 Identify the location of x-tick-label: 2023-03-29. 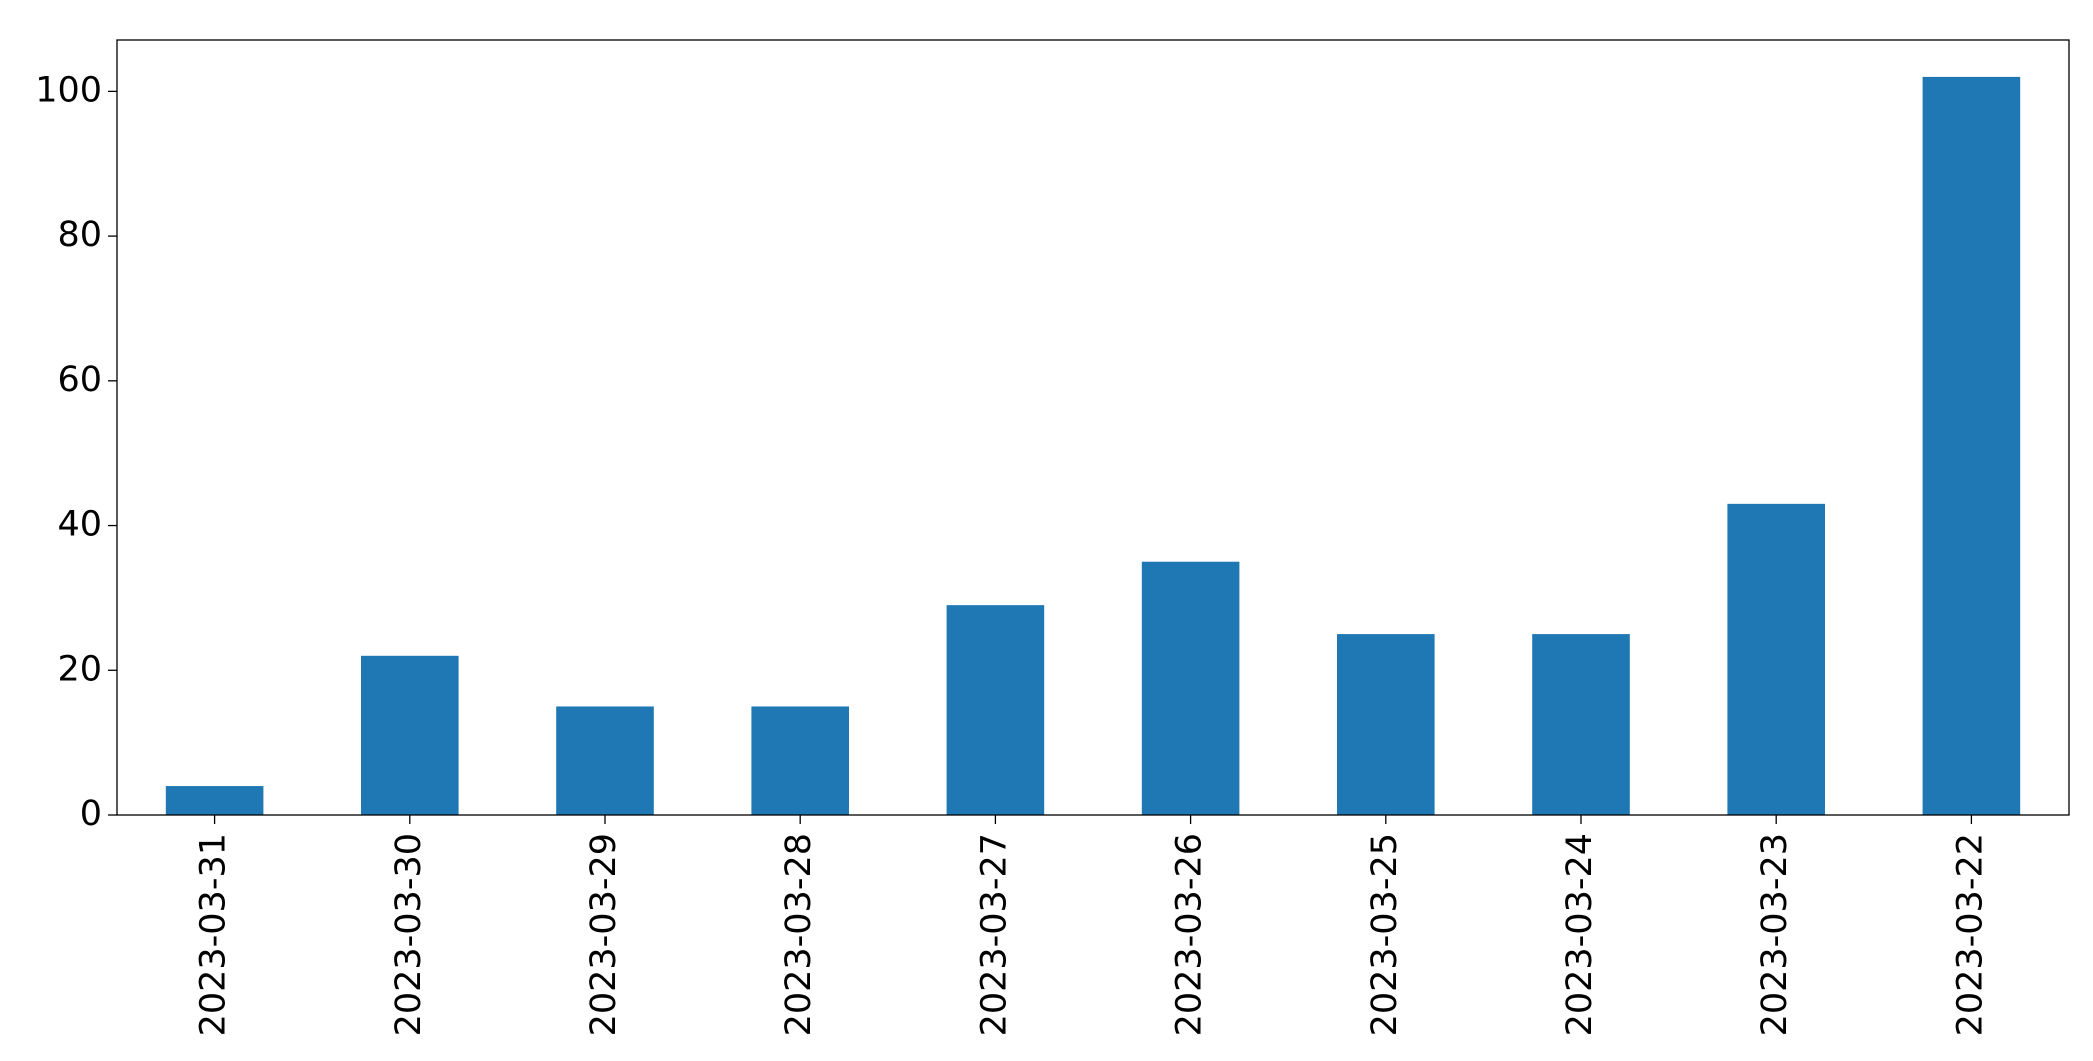
(604, 934).